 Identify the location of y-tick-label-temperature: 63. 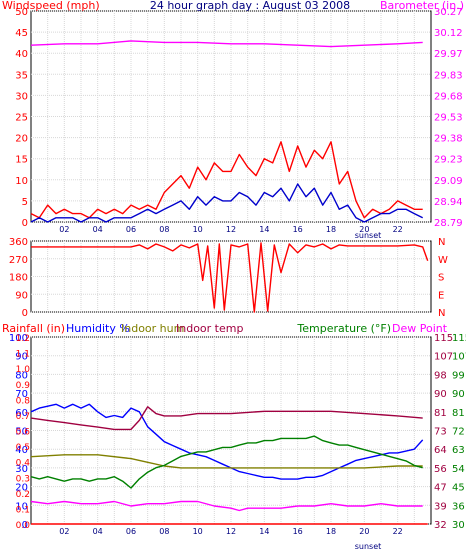
(458, 450).